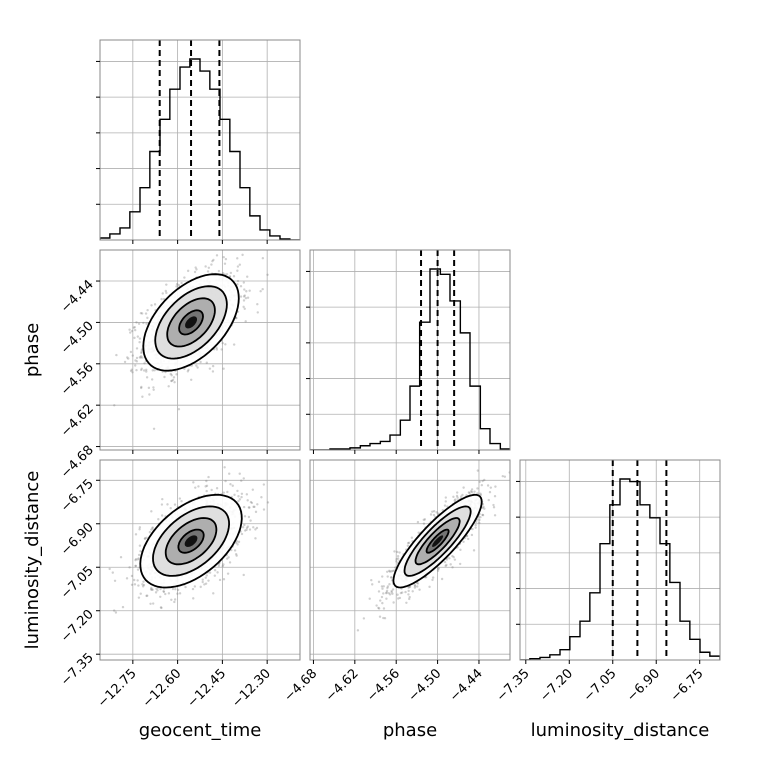 Image resolution: width=760 pixels, height=760 pixels. What do you see at coordinates (200, 149) in the screenshot?
I see `histogram-geocent_time` at bounding box center [200, 149].